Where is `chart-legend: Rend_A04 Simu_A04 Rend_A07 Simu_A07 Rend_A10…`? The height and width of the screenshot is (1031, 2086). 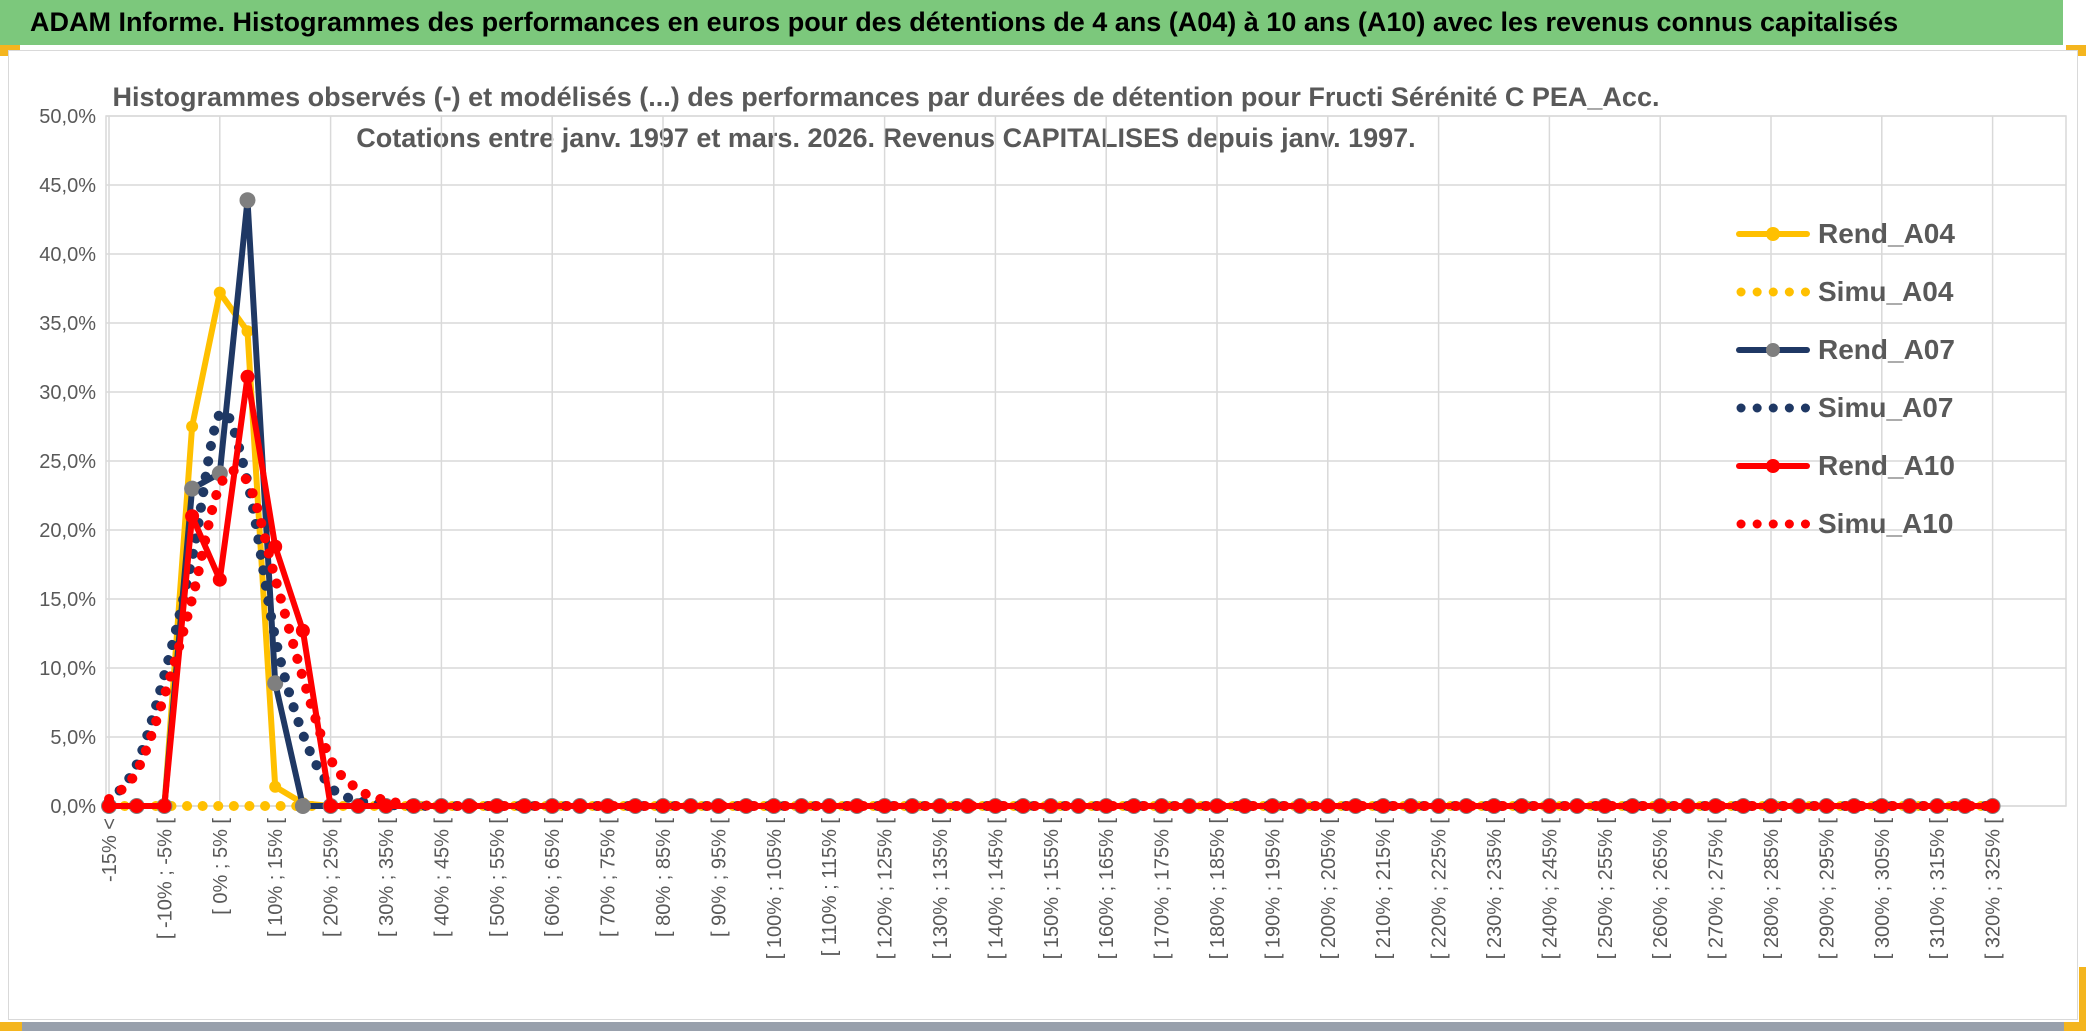
chart-legend: Rend_A04 Simu_A04 Rend_A07 Simu_A07 Rend_A10… is located at coordinates (1886, 379).